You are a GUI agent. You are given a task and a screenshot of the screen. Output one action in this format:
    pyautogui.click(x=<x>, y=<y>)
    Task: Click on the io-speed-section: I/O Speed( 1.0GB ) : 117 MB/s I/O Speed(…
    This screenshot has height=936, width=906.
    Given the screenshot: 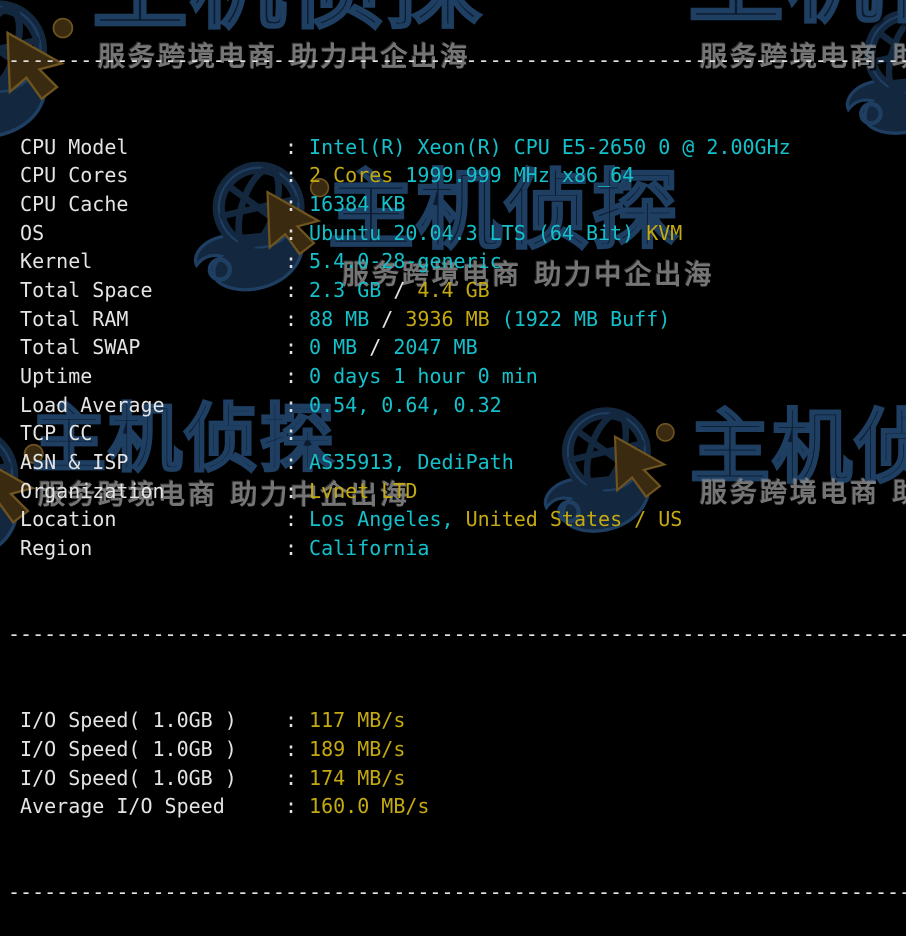 What is the action you would take?
    pyautogui.click(x=457, y=763)
    